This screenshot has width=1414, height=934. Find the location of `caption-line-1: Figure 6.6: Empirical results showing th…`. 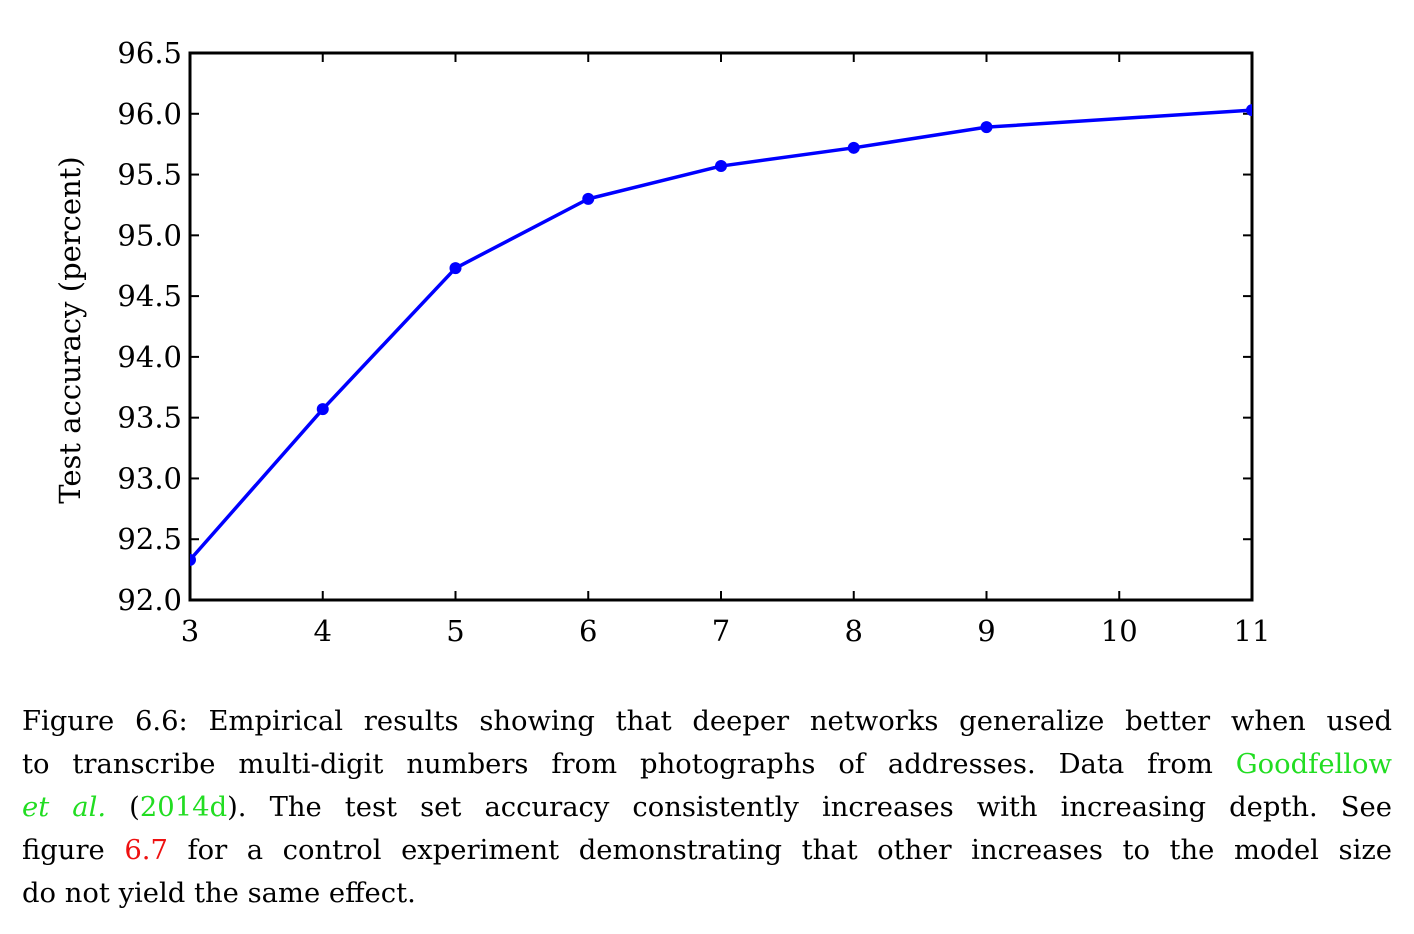

caption-line-1: Figure 6.6: Empirical results showing th… is located at coordinates (707, 721).